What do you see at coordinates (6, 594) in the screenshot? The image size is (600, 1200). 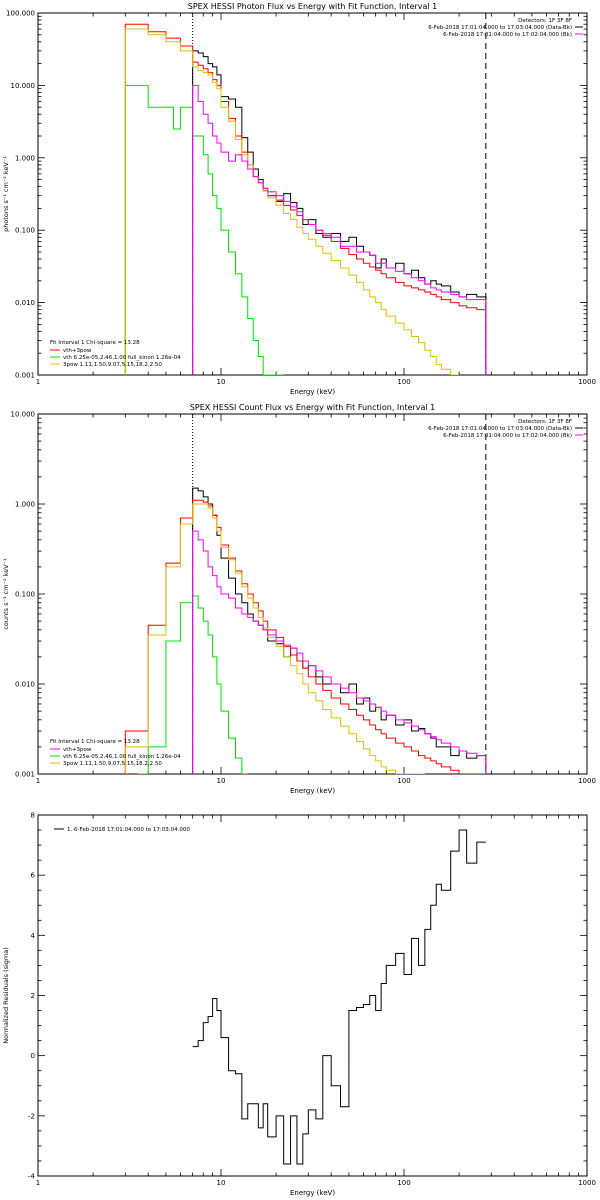 I see `y-axis-label: counts s⁻¹ cm⁻² keV⁻¹` at bounding box center [6, 594].